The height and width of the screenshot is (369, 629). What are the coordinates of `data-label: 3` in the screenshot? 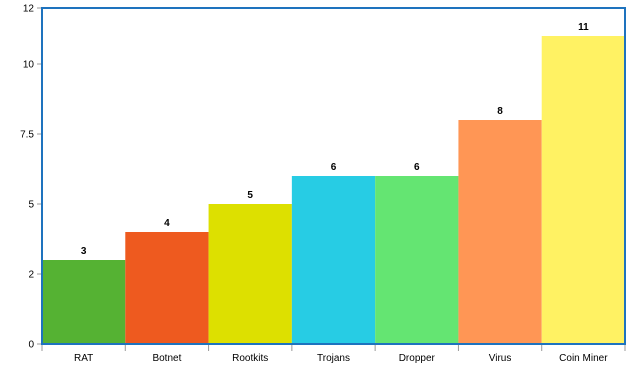 It's located at (84, 251).